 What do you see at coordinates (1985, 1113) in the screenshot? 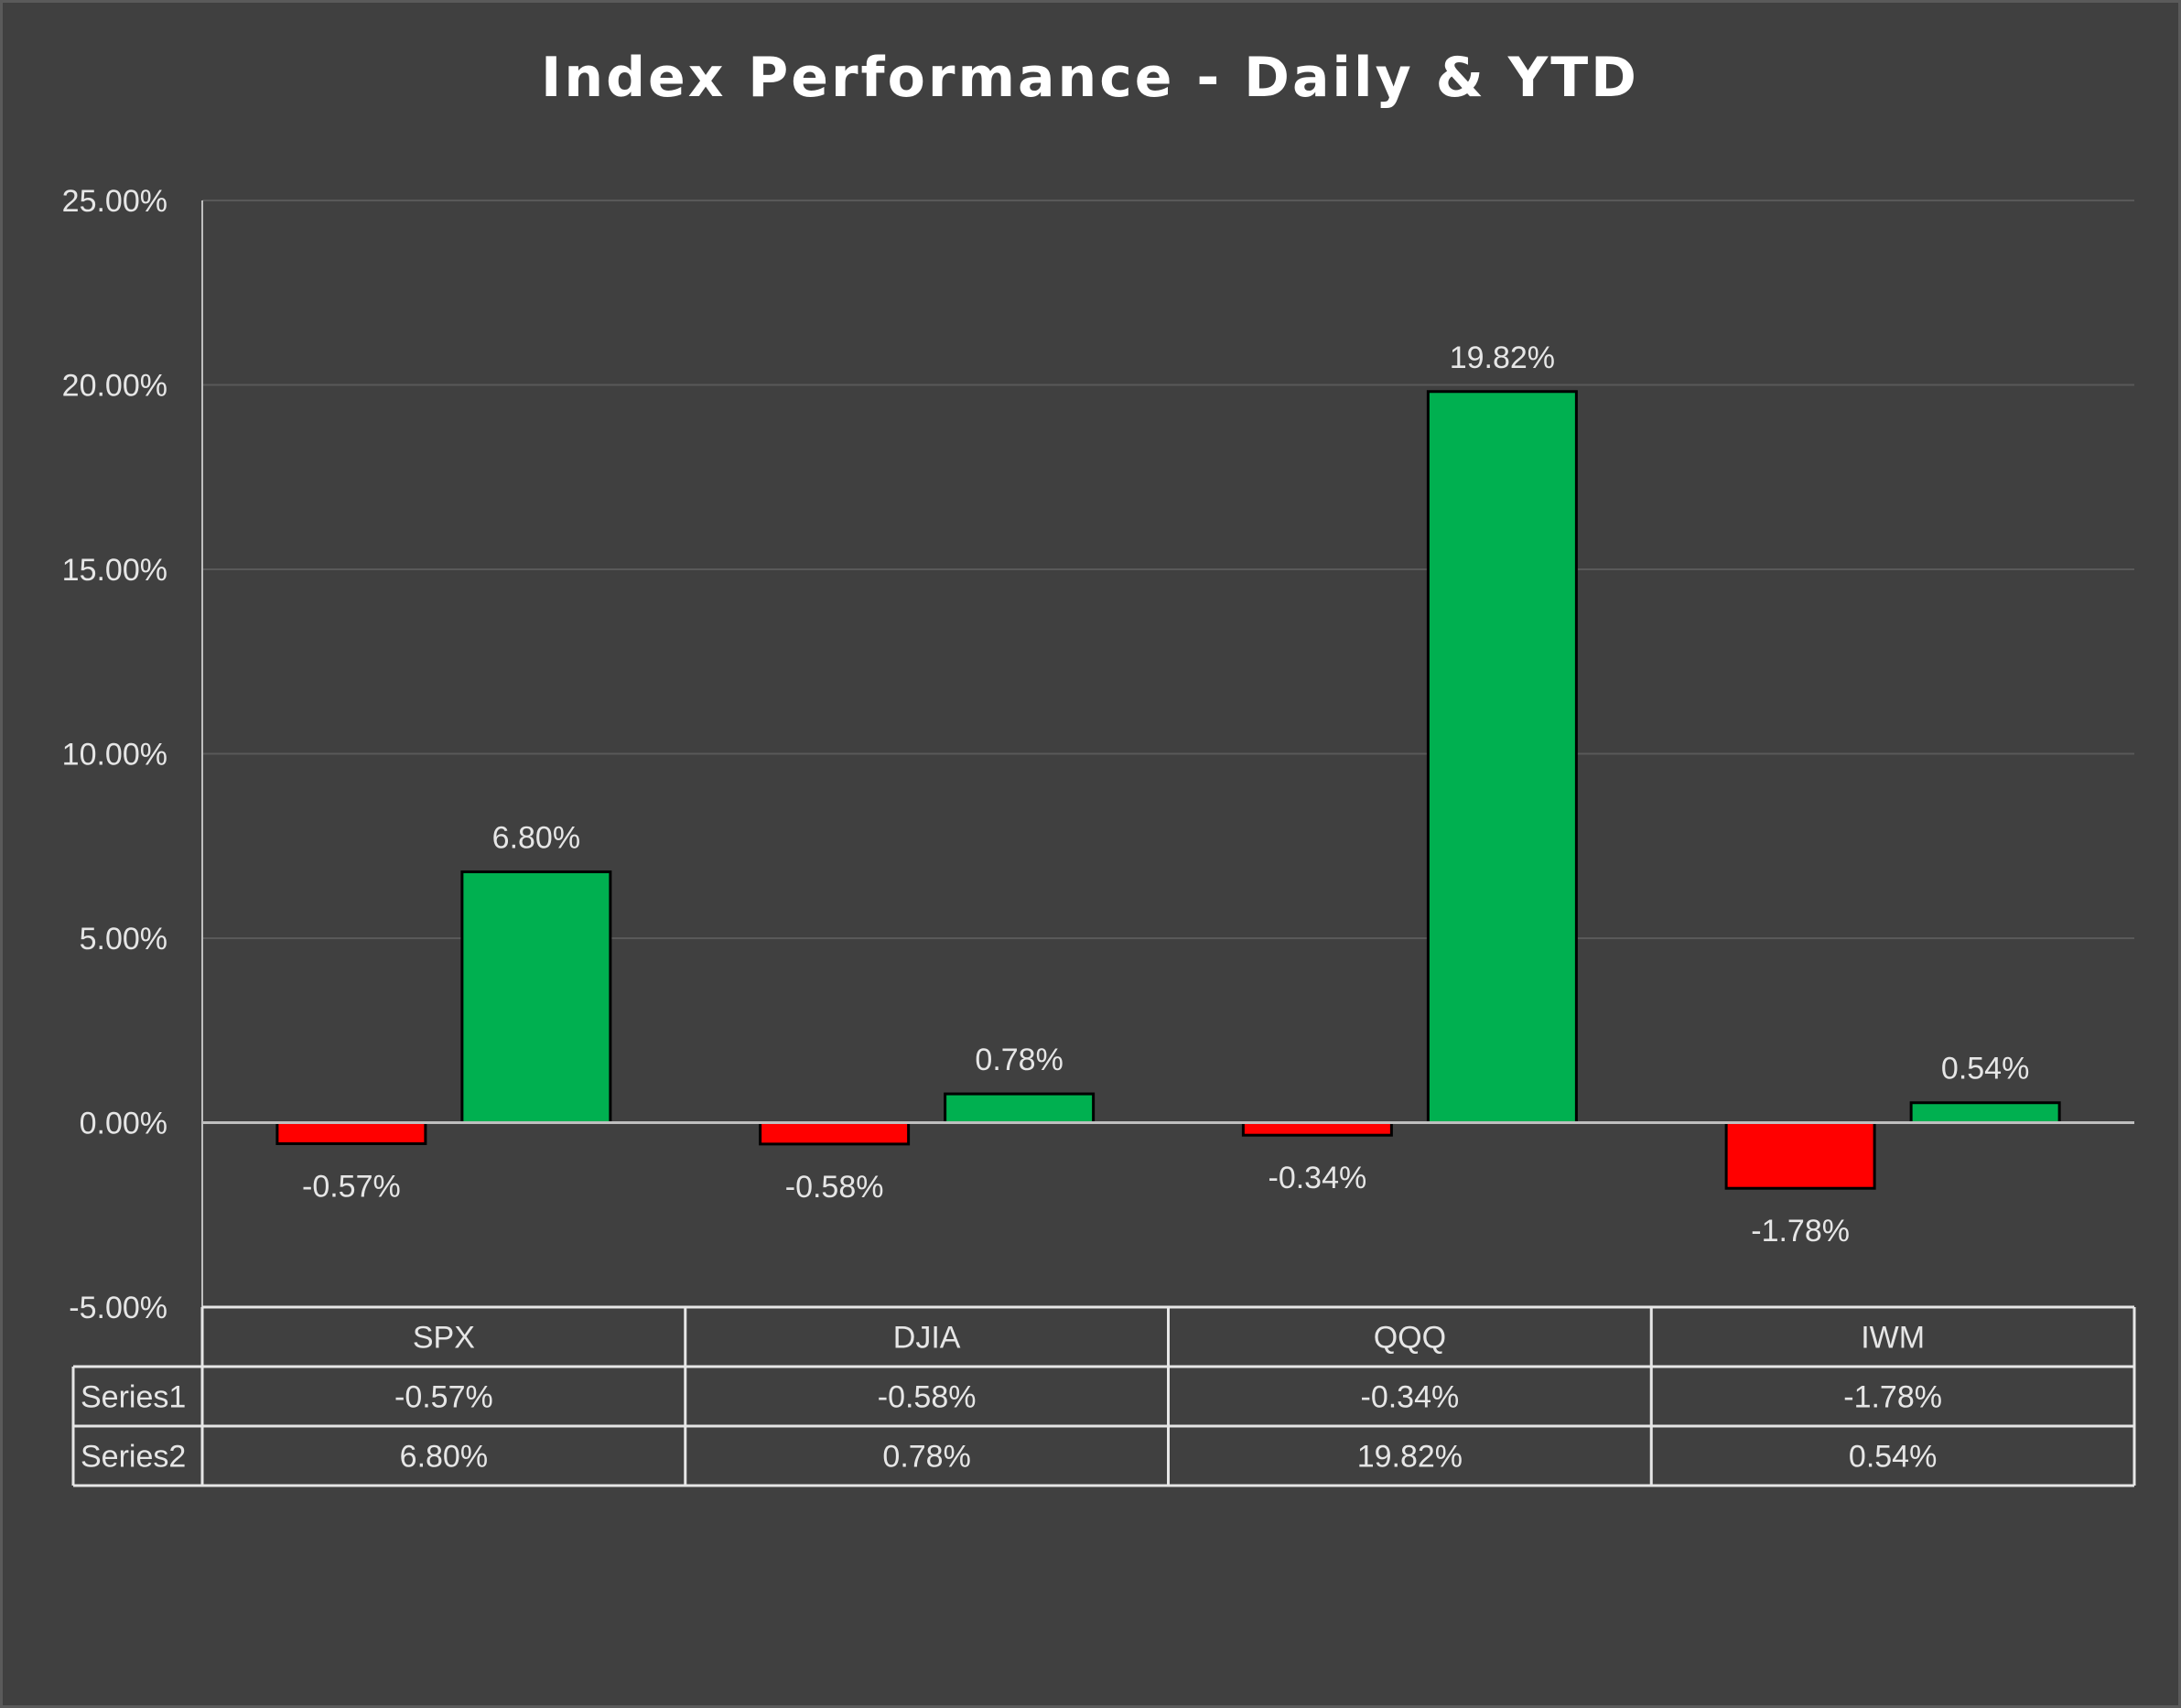
I see `bar-series2-iwm` at bounding box center [1985, 1113].